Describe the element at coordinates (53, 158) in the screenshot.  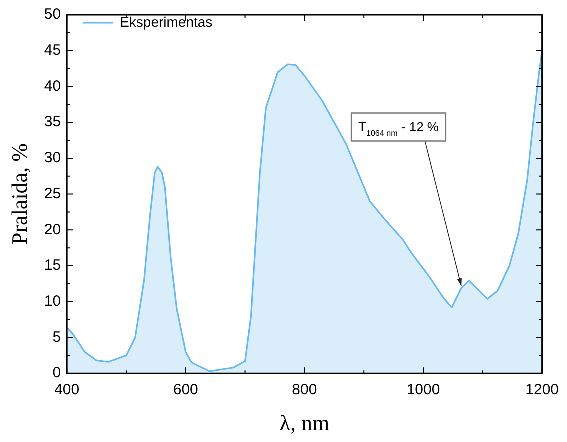
I see `y-tick-label: 30` at that location.